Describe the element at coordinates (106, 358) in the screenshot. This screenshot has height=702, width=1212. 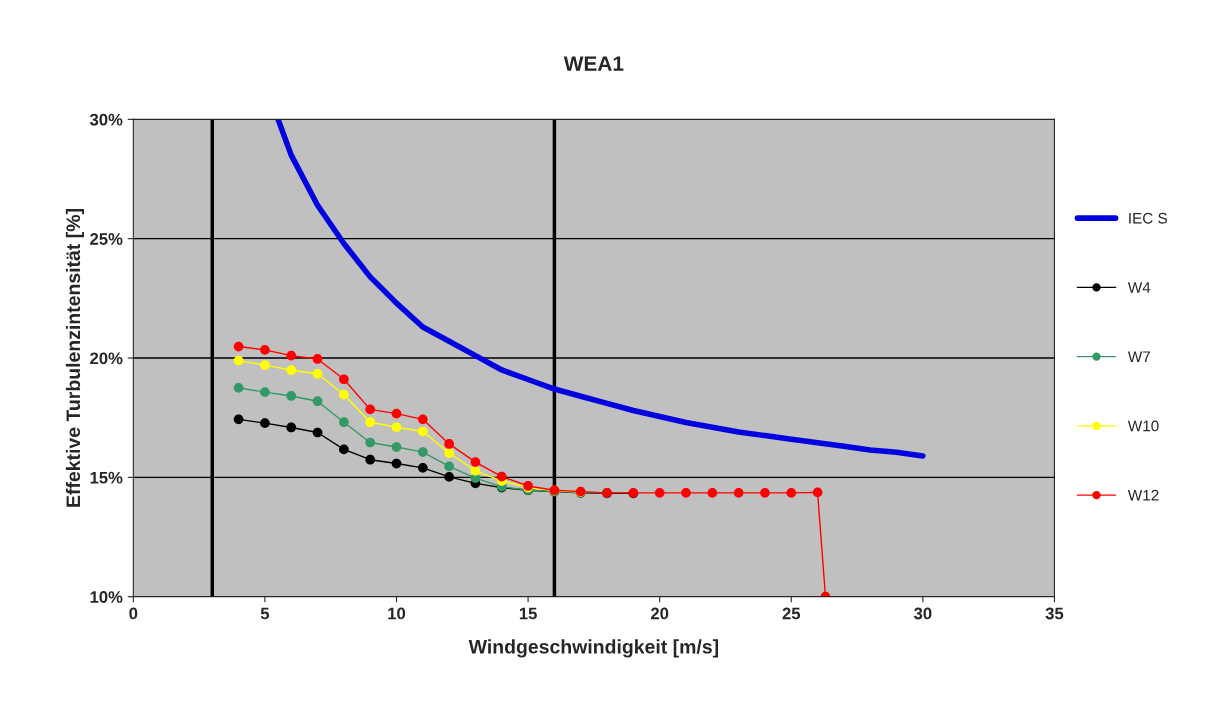
I see `y-tick-label: 20%` at that location.